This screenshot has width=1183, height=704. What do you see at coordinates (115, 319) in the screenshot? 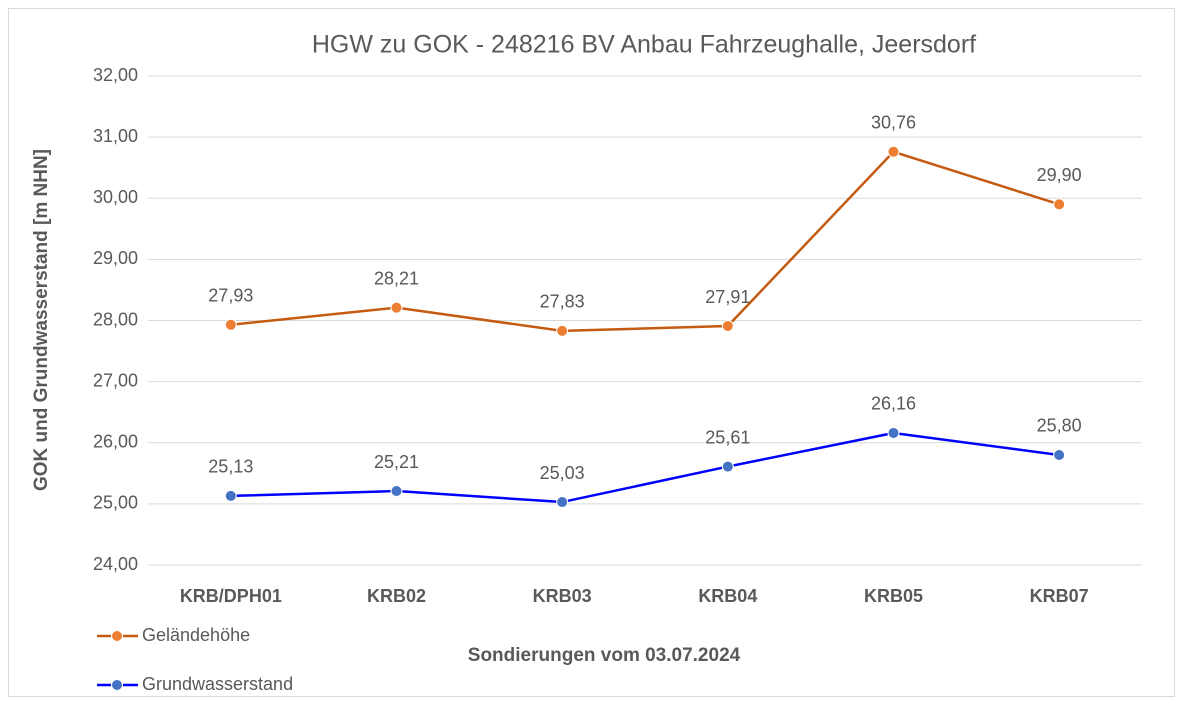
I see `y-tick-label: 28,00` at bounding box center [115, 319].